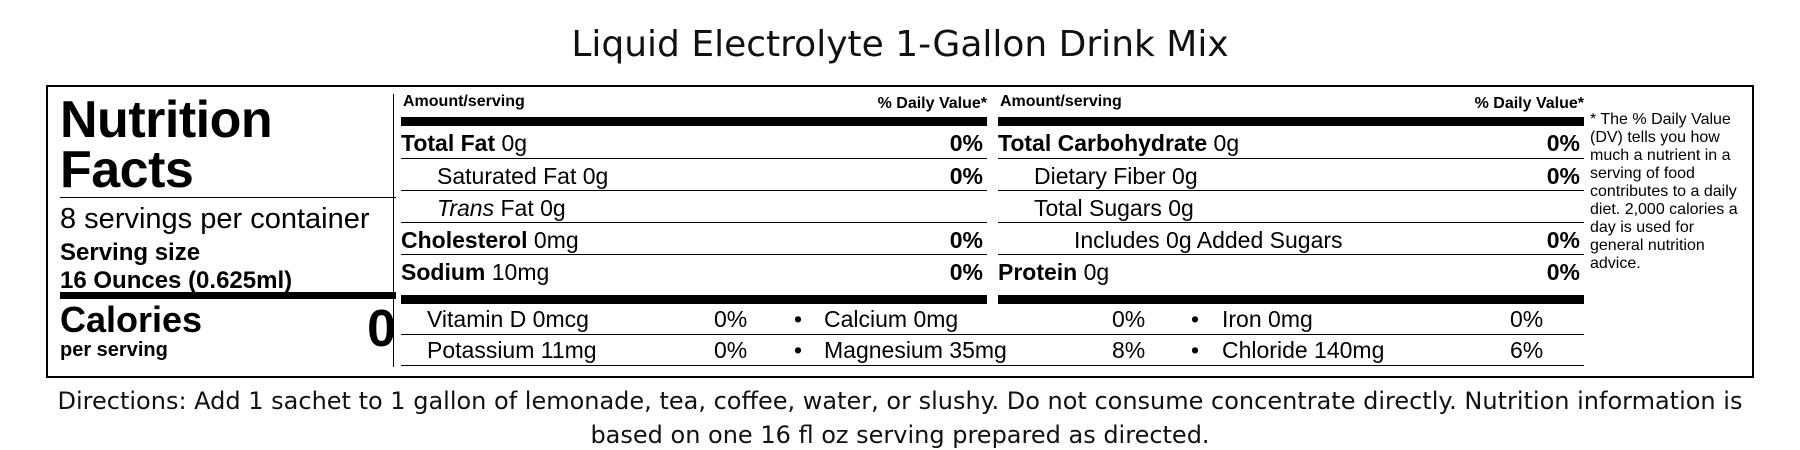 The width and height of the screenshot is (1800, 450). Describe the element at coordinates (512, 350) in the screenshot. I see `potassium-label: Potassium 11mg` at that location.